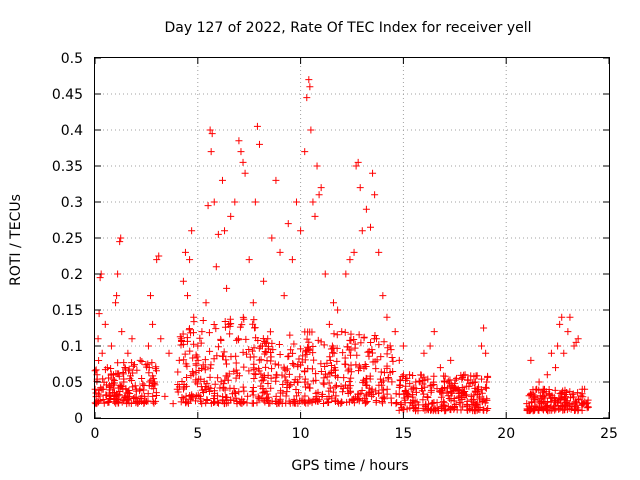  Describe the element at coordinates (67, 239) in the screenshot. I see `y-tick-label: 0.25` at that location.